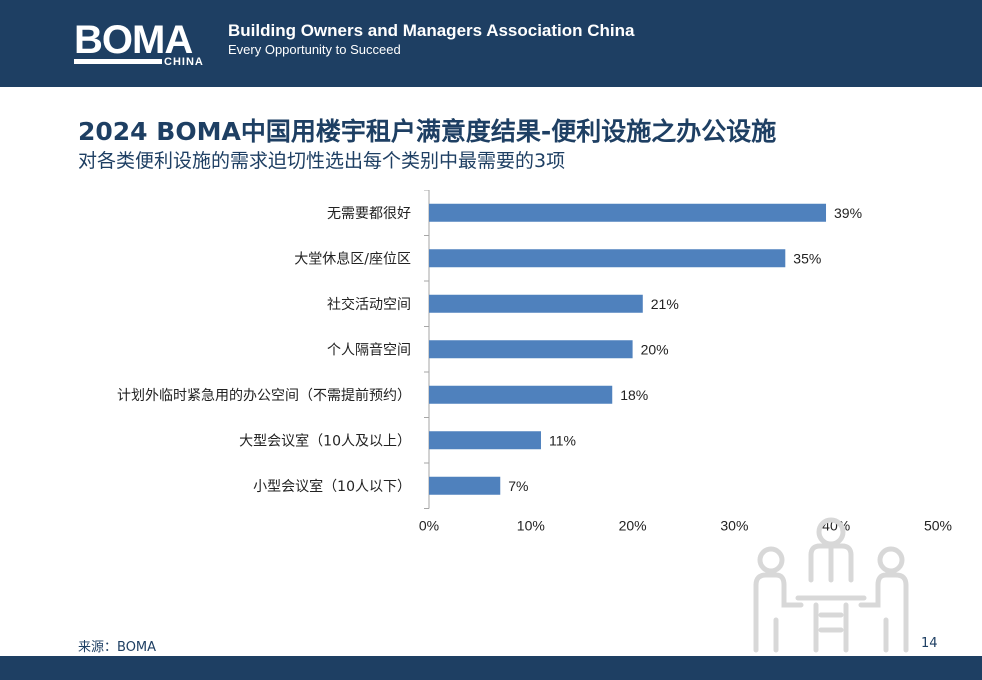 This screenshot has height=680, width=982. Describe the element at coordinates (322, 161) in the screenshot. I see `slide-subtitle: 对各类便利设施的需求迫切性选出每个类别中最需要的3项` at that location.